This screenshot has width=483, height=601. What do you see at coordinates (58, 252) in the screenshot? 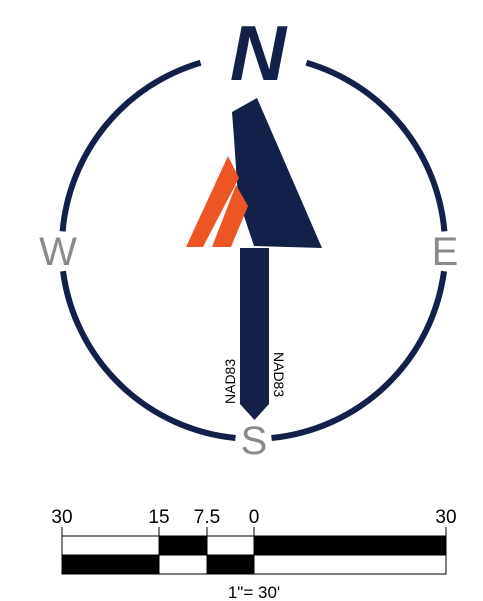
I see `west-label: W` at bounding box center [58, 252].